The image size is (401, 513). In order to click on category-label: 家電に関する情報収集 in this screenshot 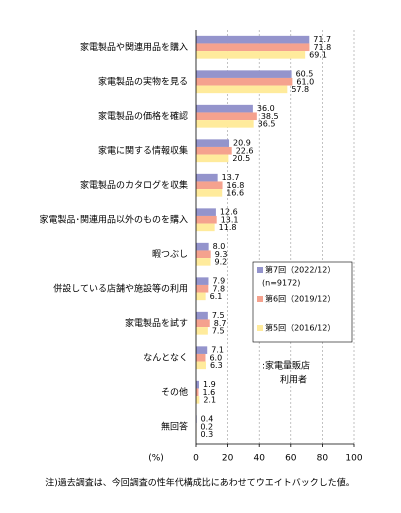, I will do `click(143, 150)`.